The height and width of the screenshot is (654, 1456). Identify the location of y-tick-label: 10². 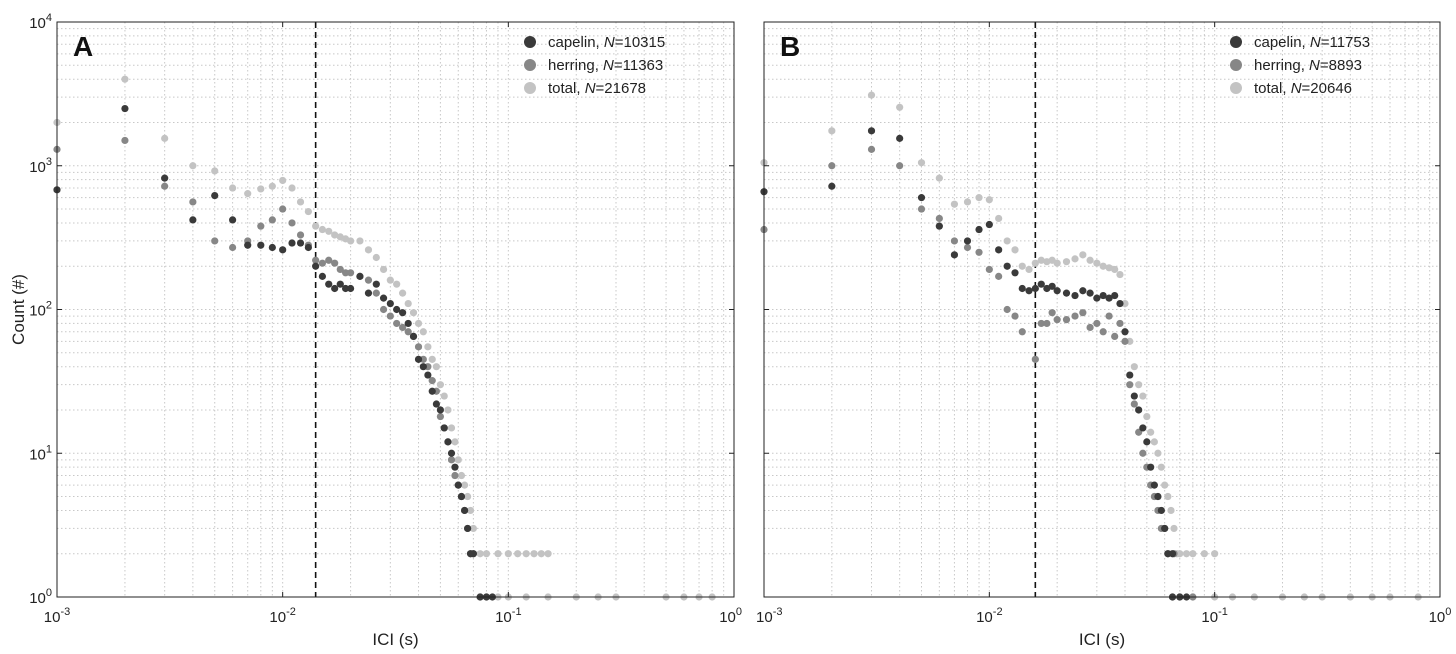
(40, 310).